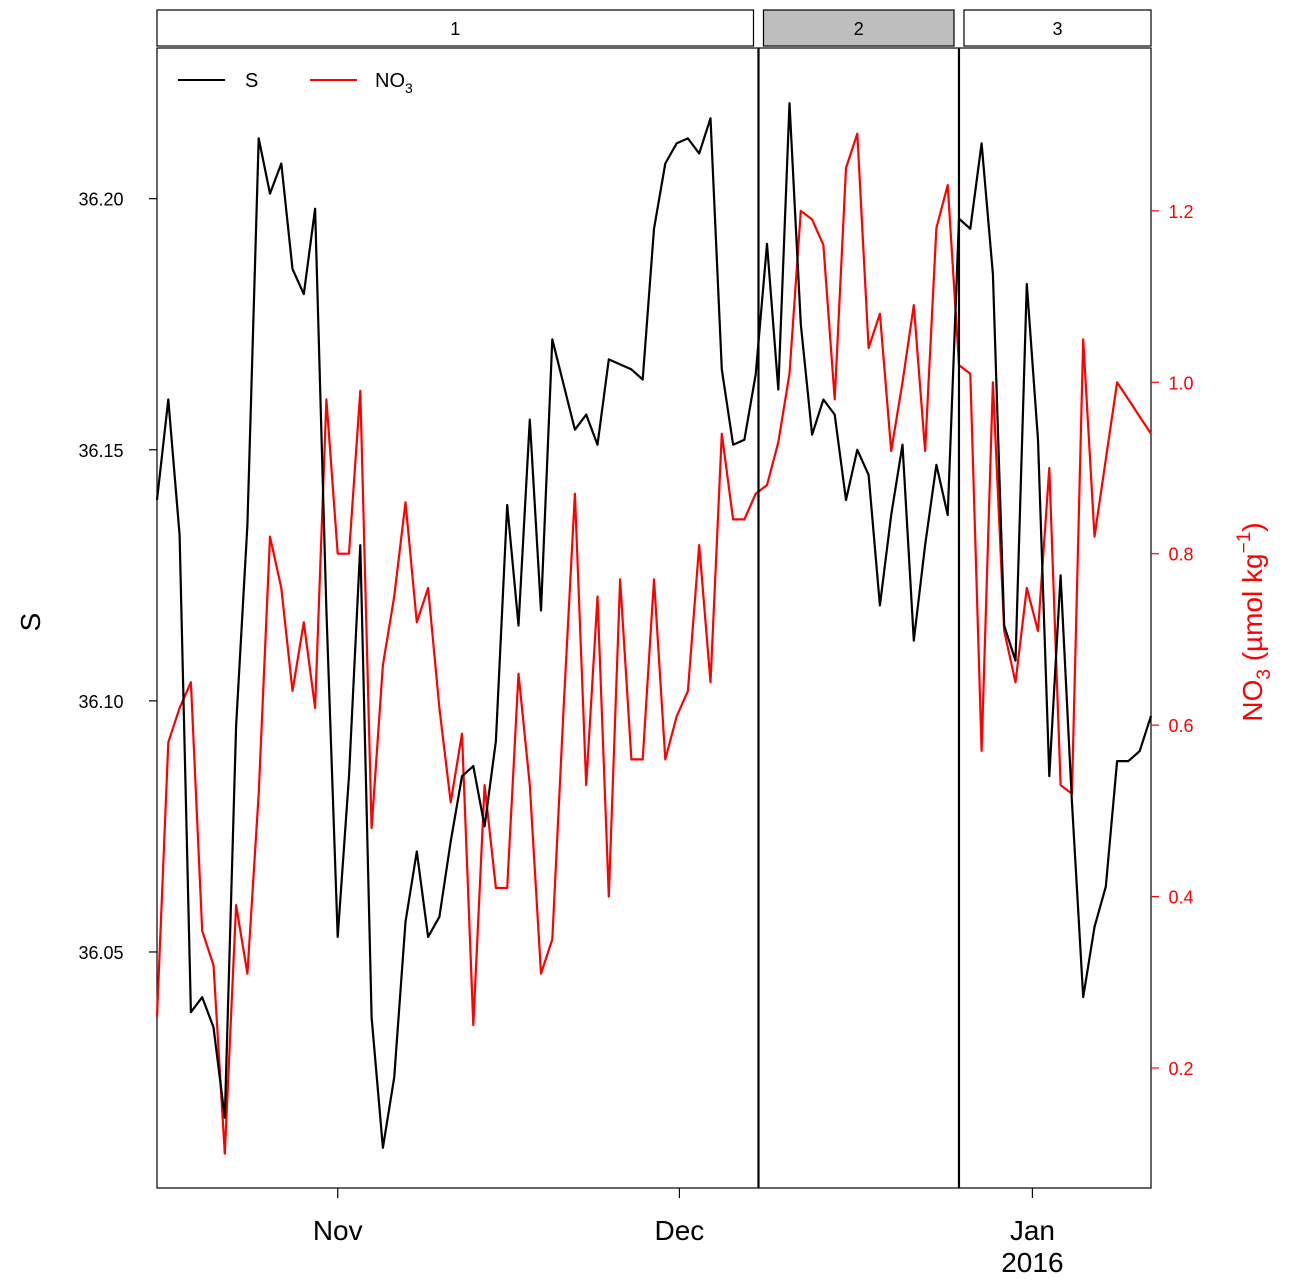  What do you see at coordinates (1252, 526) in the screenshot?
I see `right-axis-title-close: )` at bounding box center [1252, 526].